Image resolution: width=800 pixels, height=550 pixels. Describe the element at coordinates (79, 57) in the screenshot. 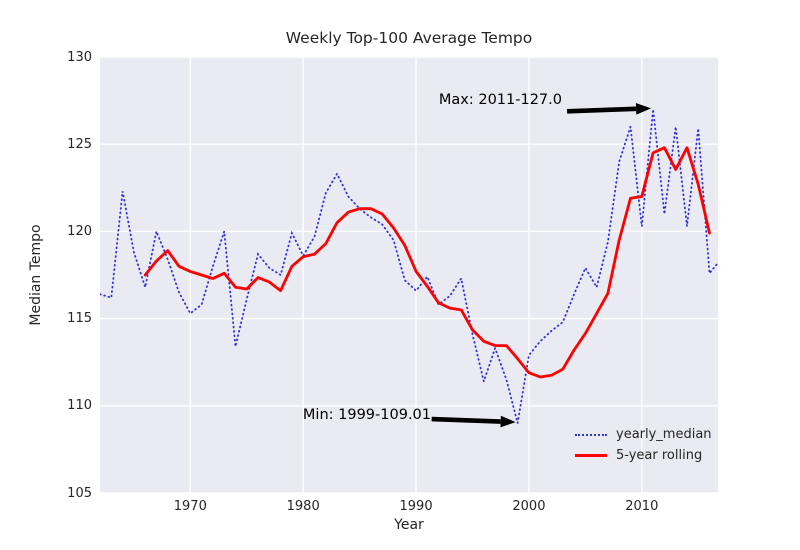

I see `y-tick-label: 130` at that location.